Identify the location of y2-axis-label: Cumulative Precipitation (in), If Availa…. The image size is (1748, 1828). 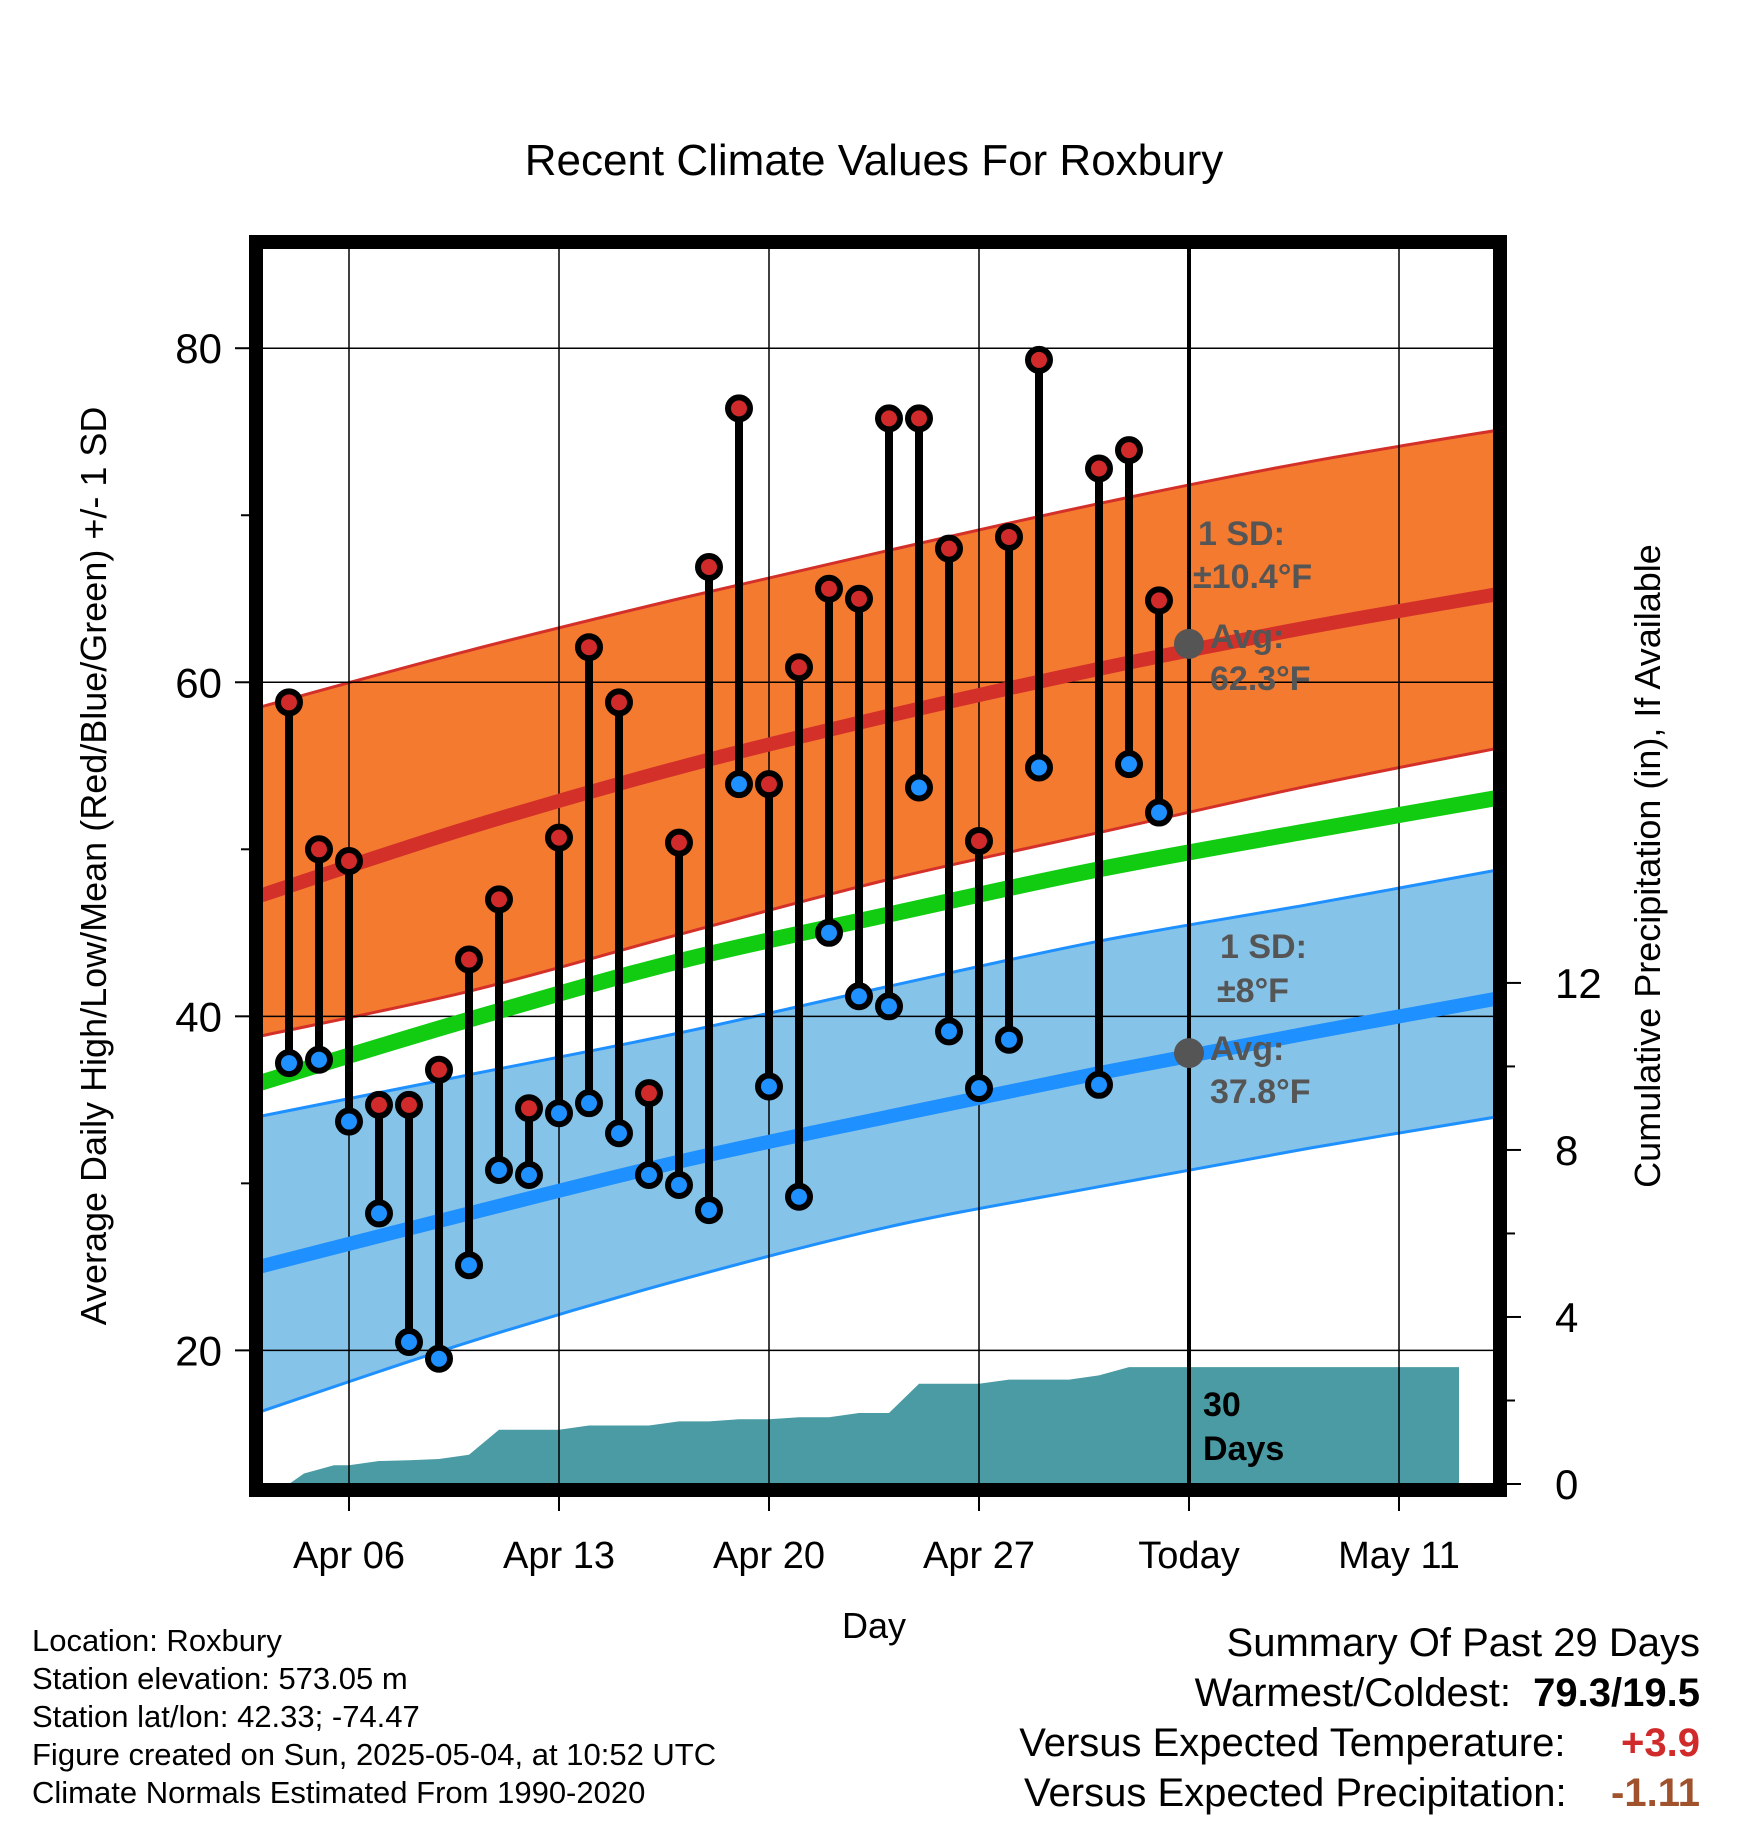
(1647, 866).